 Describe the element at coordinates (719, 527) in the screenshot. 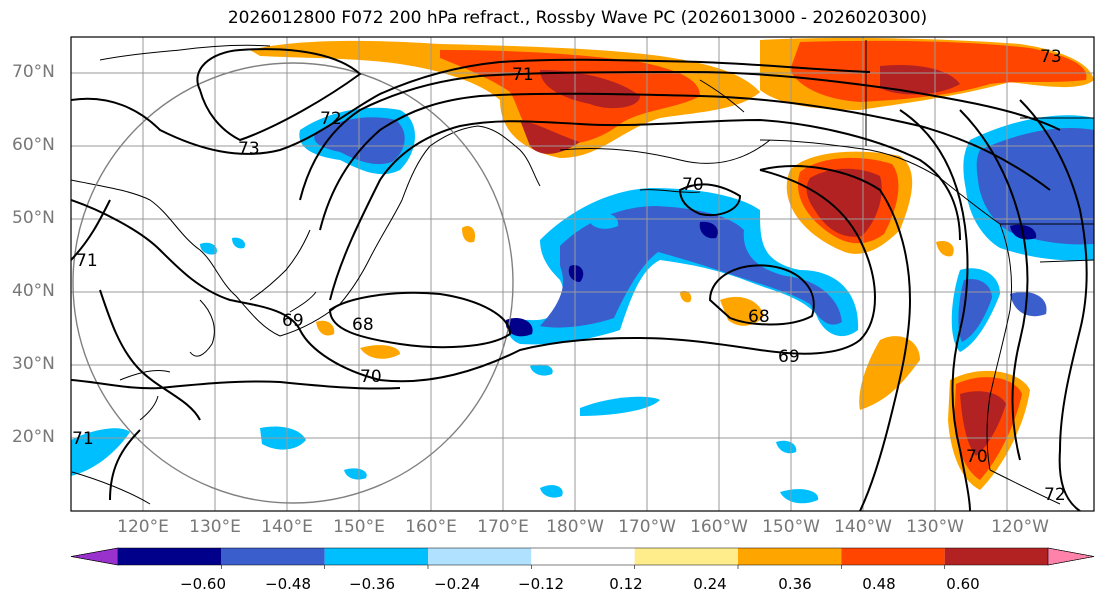

I see `lon-label: 160°W` at that location.